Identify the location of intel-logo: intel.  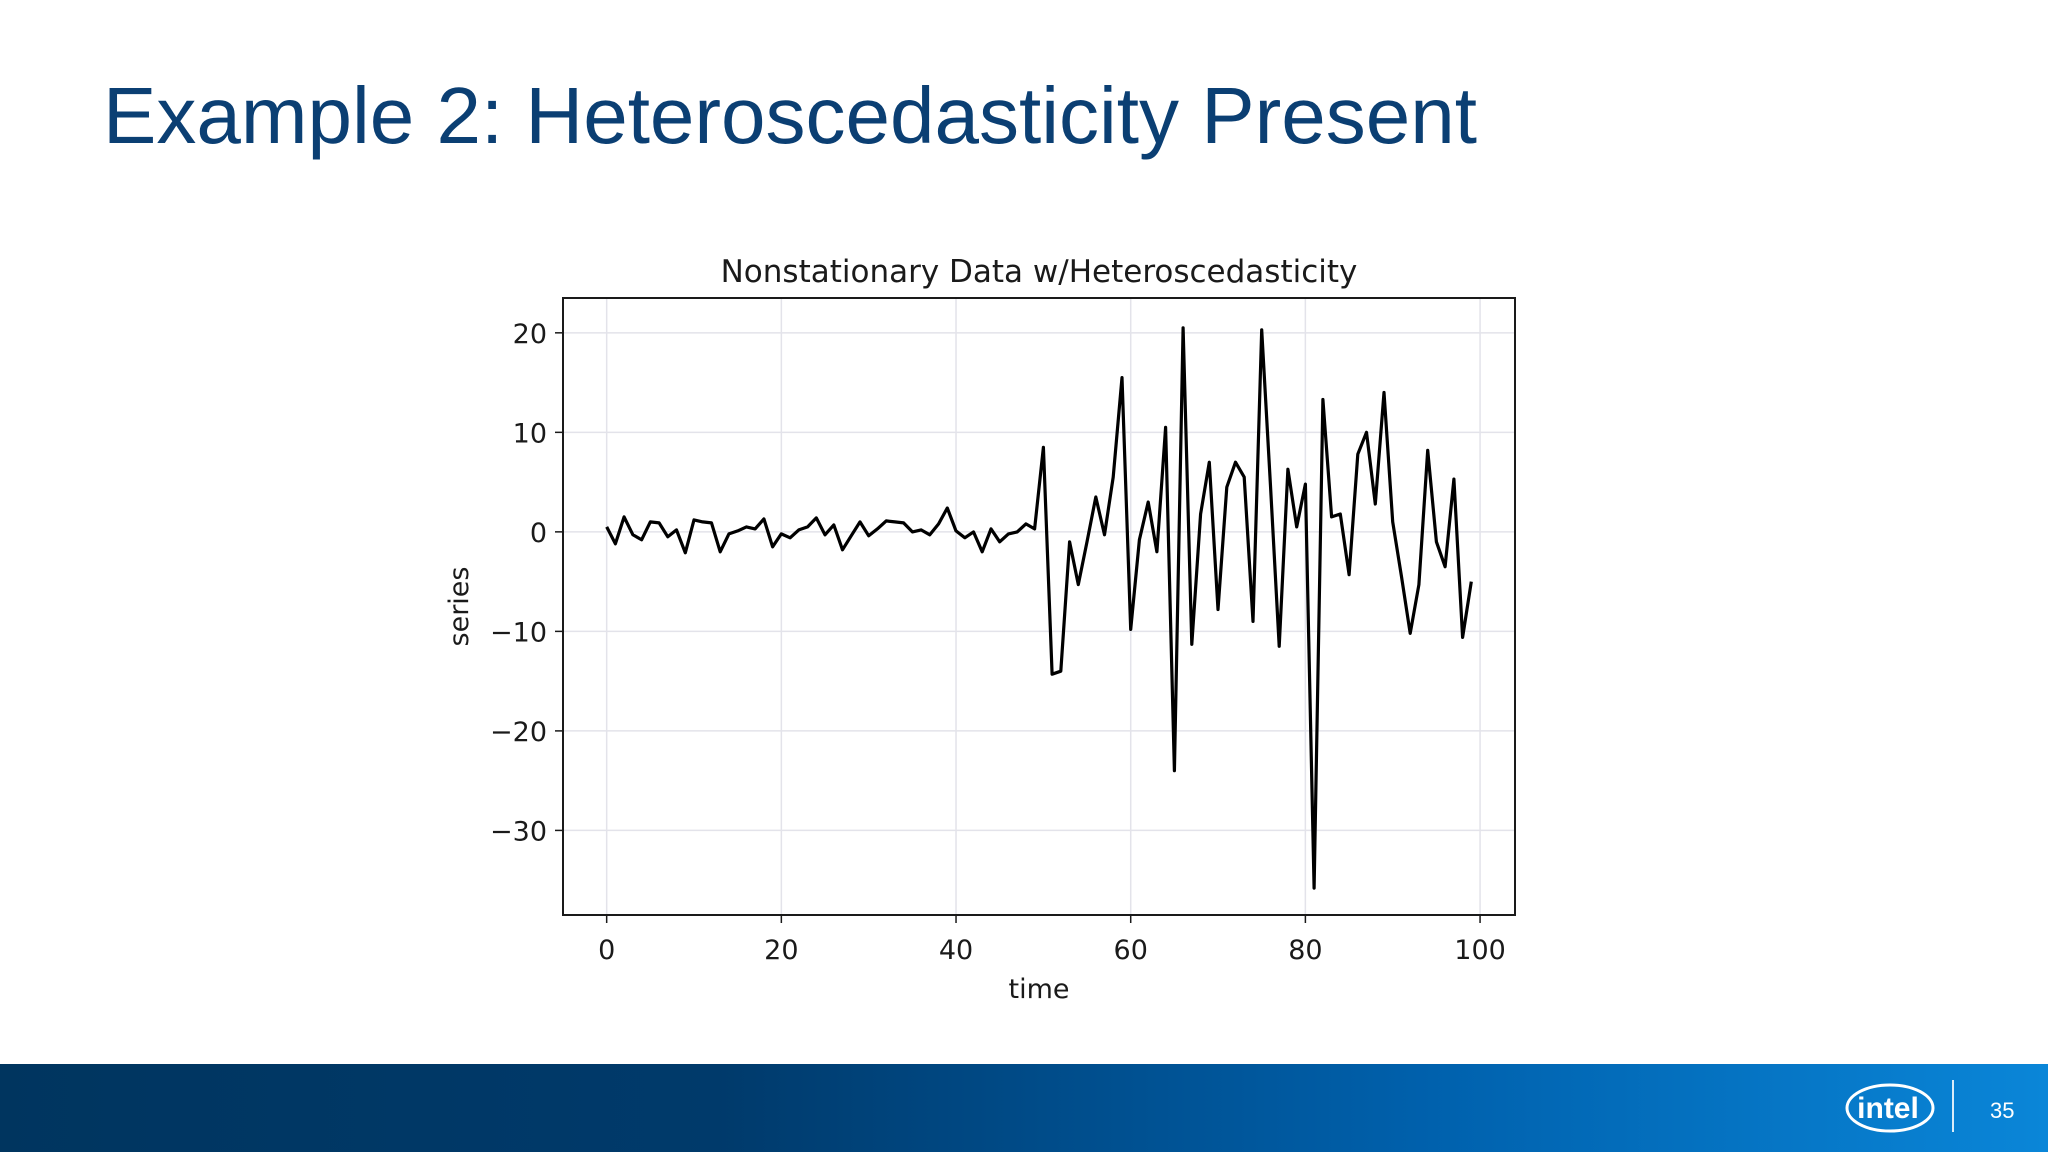
(1890, 1108).